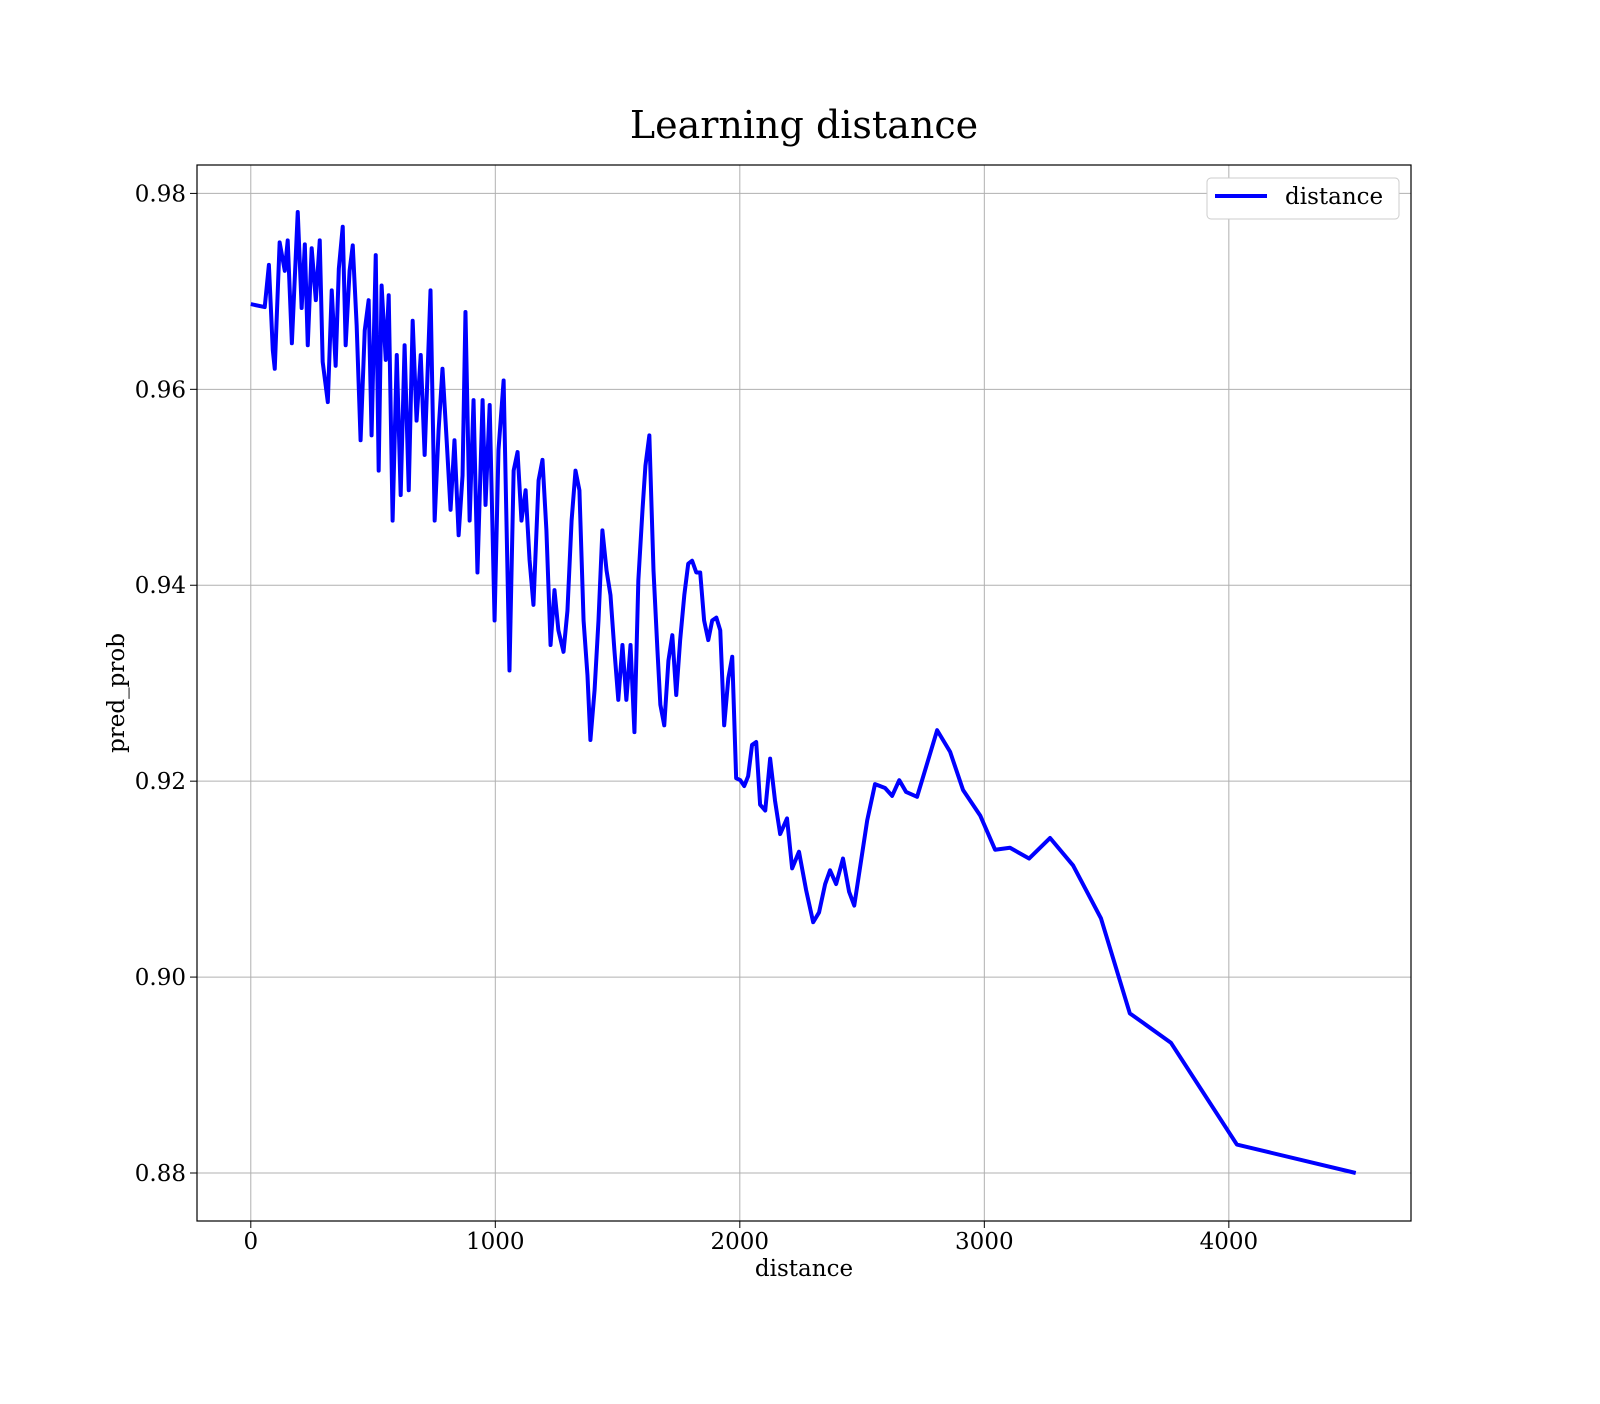 This screenshot has height=1404, width=1600. What do you see at coordinates (804, 125) in the screenshot?
I see `chart-title: Learning distance` at bounding box center [804, 125].